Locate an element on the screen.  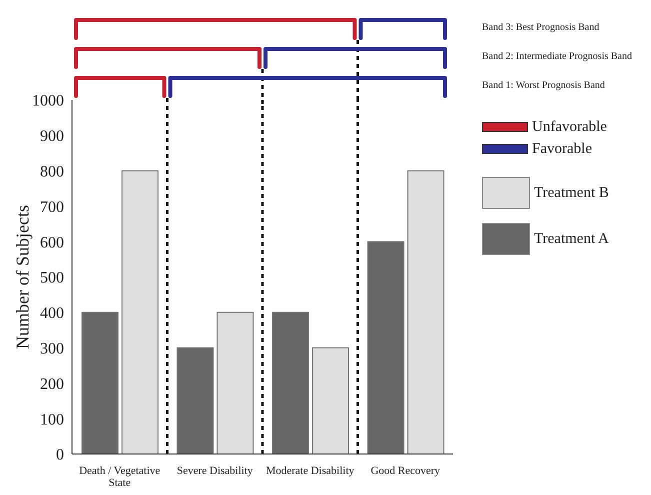
text: Band 2: Intermediate Prognosis Band is located at coordinates (557, 56).